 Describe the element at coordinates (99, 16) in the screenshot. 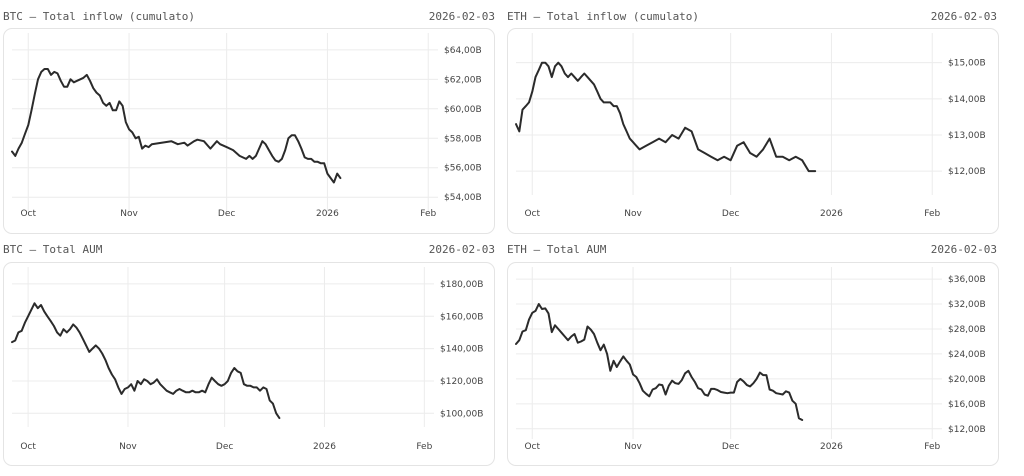

I see `chart-title: BTC — Total inflow (cumulato)` at that location.